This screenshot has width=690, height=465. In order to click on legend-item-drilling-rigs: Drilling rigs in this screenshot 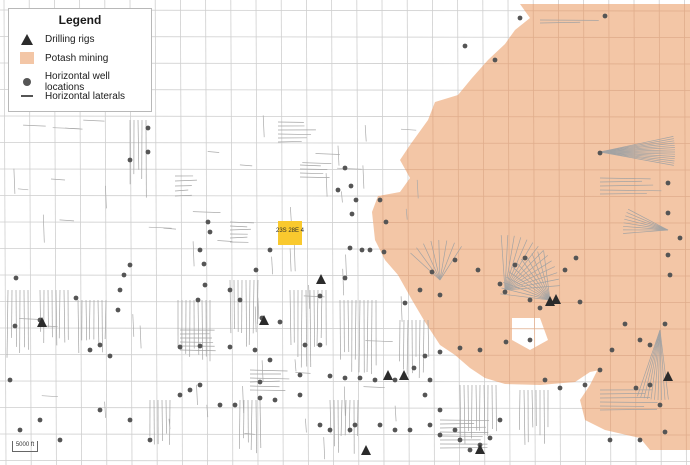, I will do `click(56, 39)`.